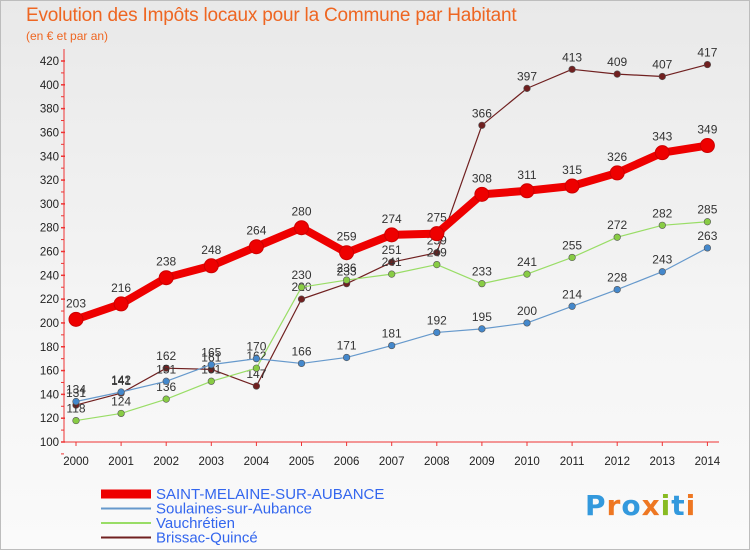 This screenshot has height=550, width=750. Describe the element at coordinates (707, 210) in the screenshot. I see `data-label: 285` at that location.